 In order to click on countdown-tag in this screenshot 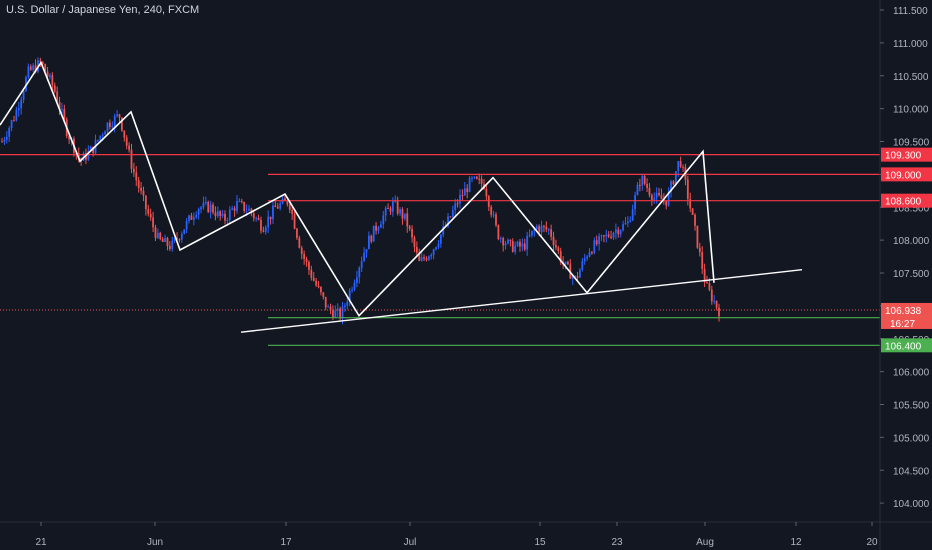, I will do `click(906, 322)`.